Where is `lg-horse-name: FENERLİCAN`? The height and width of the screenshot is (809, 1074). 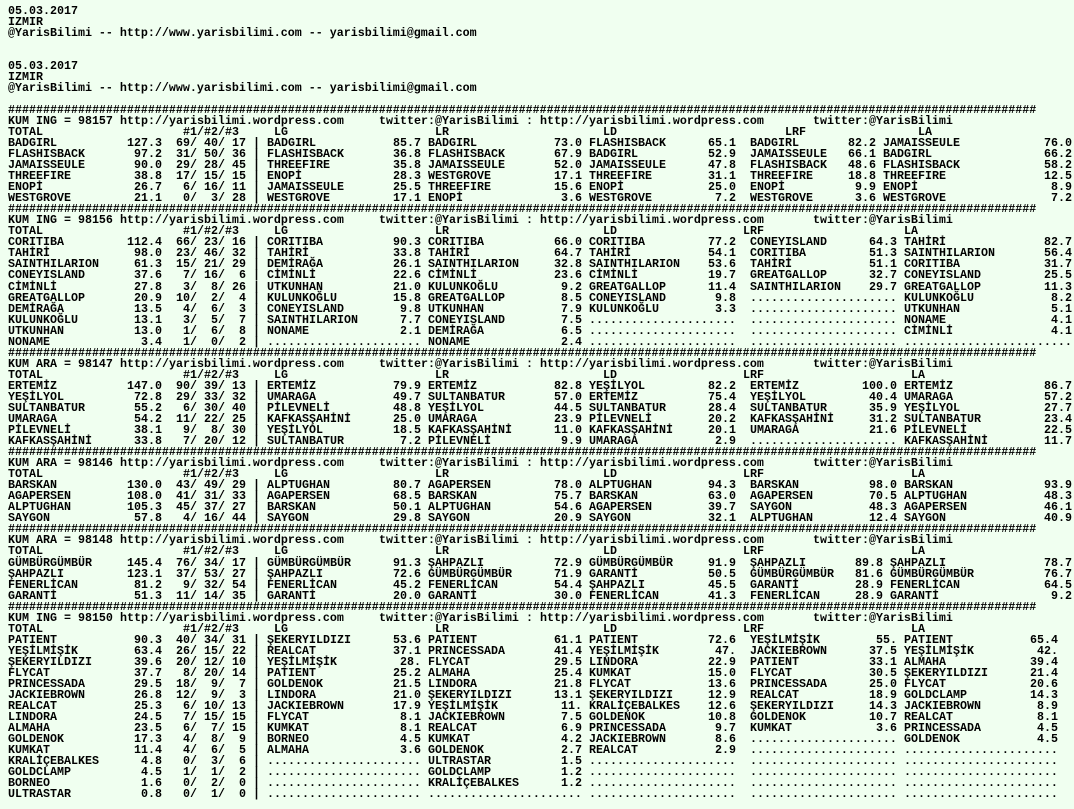
lg-horse-name: FENERLİCAN is located at coordinates (302, 584).